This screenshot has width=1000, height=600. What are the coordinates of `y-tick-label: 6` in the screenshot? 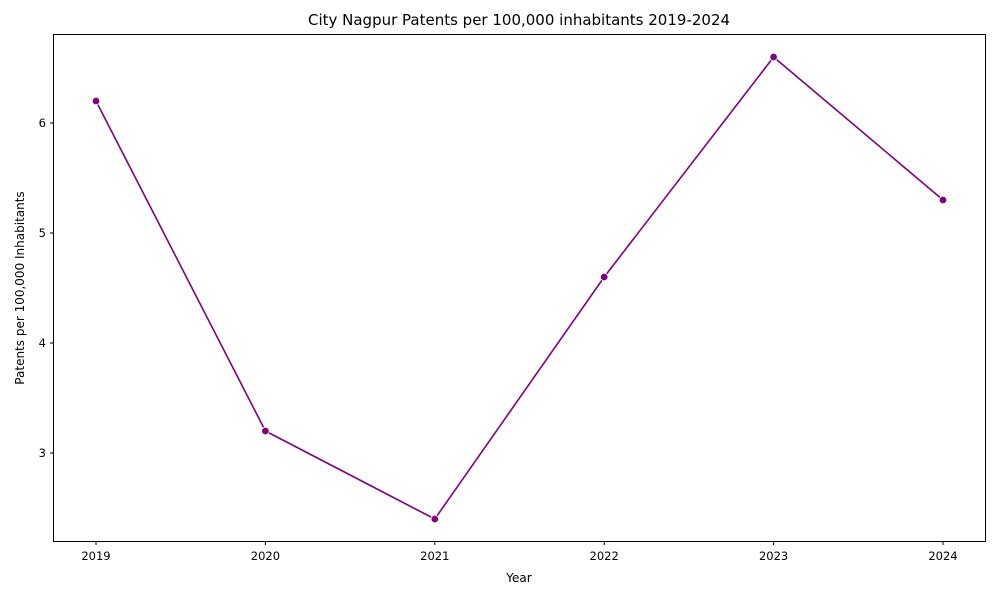 It's located at (42, 123).